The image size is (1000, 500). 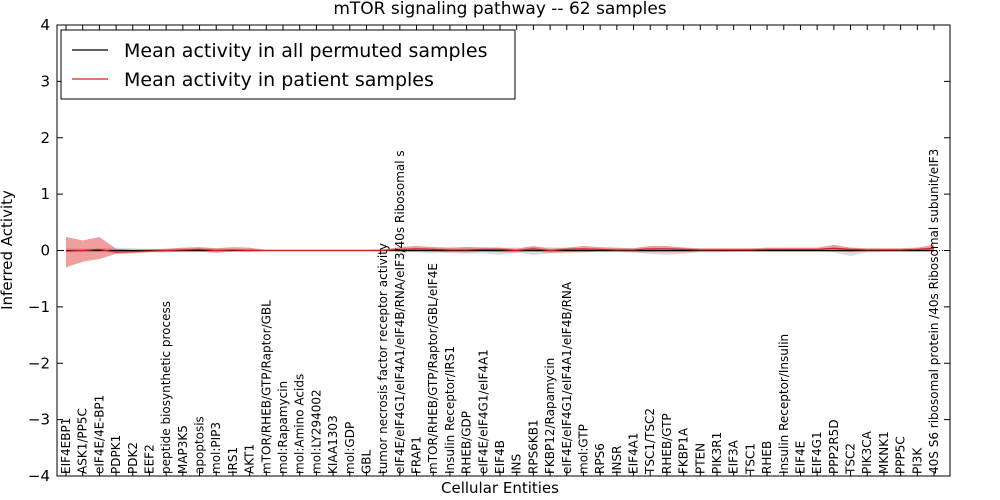 What do you see at coordinates (834, 446) in the screenshot?
I see `x-tick-label: PPP2R5D` at bounding box center [834, 446].